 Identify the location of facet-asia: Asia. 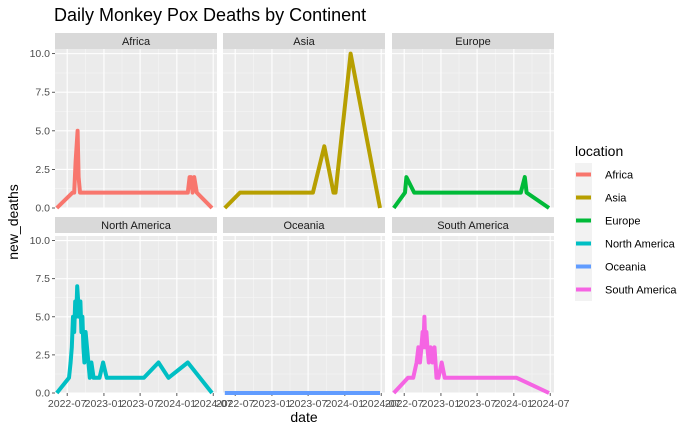
(304, 121).